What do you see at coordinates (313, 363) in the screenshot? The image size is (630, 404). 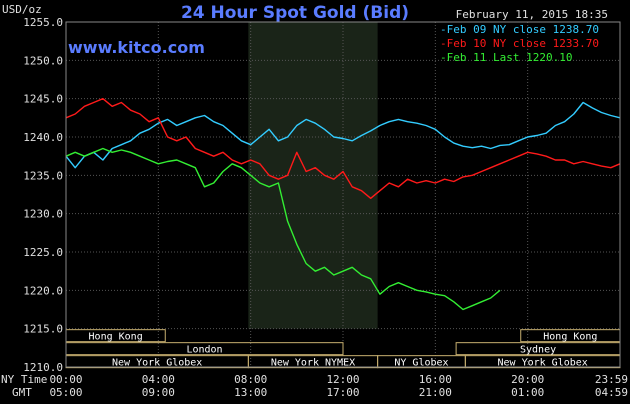 I see `session-label: New York NYMEX` at bounding box center [313, 363].